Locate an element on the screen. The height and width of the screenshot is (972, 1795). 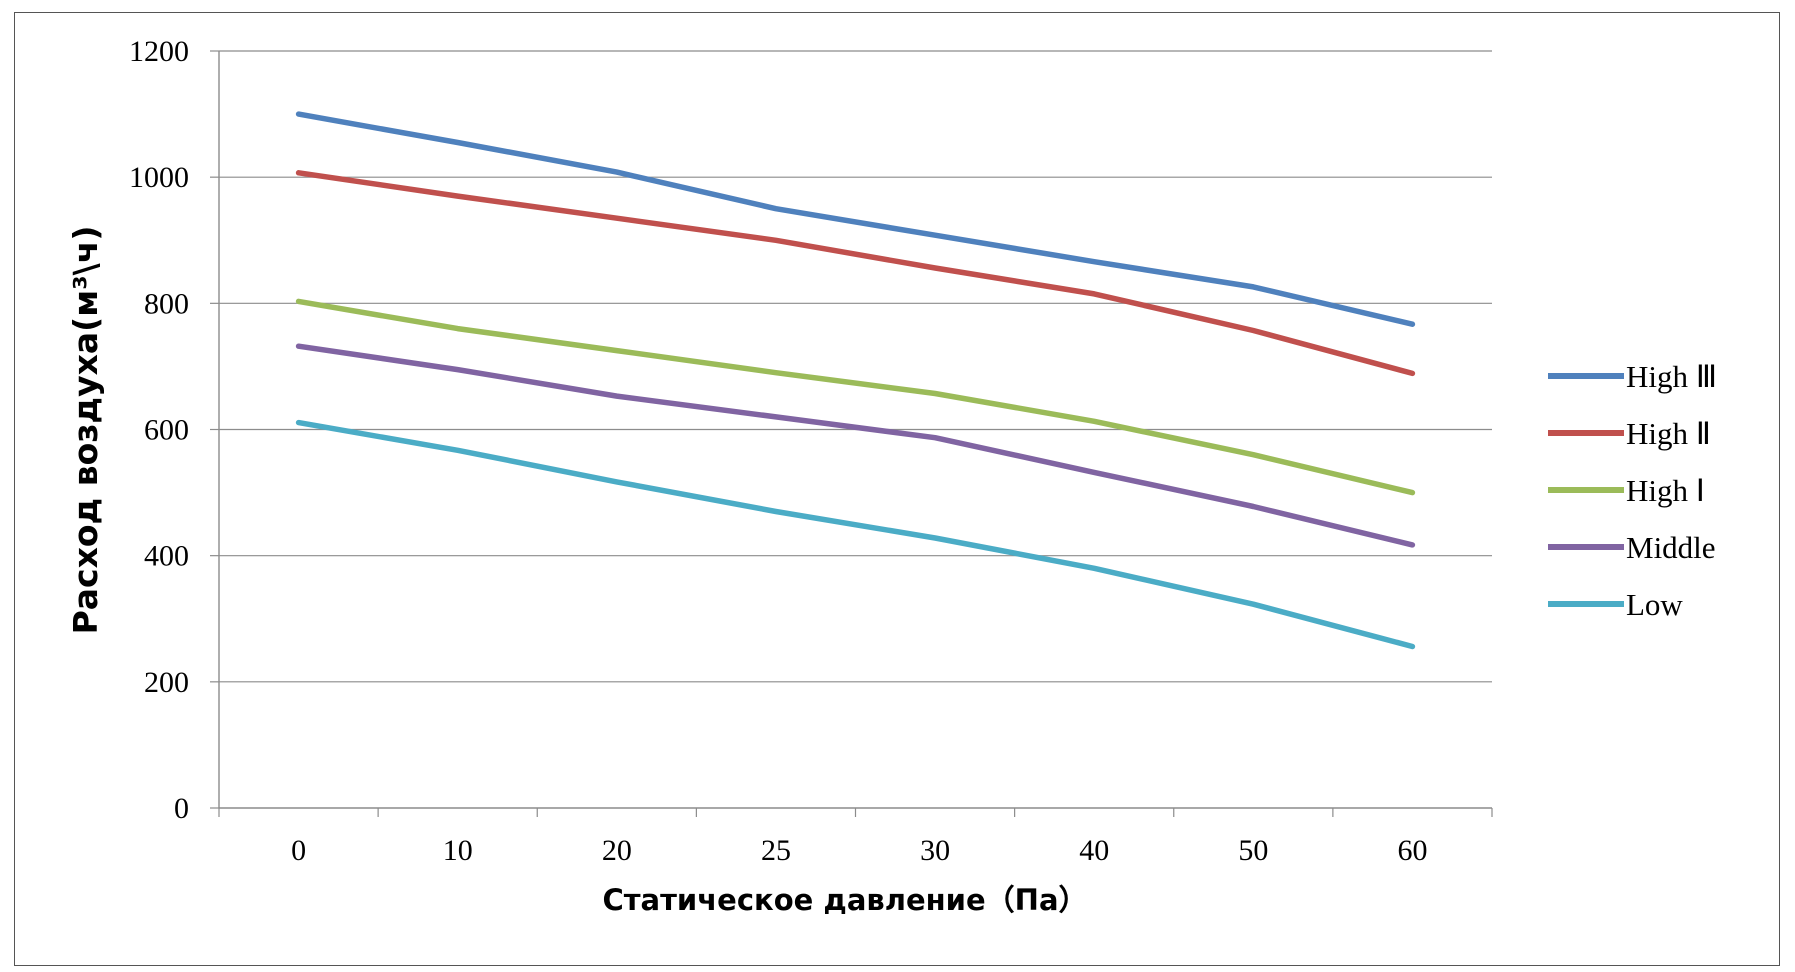
x-tick-label: 30 is located at coordinates (935, 850).